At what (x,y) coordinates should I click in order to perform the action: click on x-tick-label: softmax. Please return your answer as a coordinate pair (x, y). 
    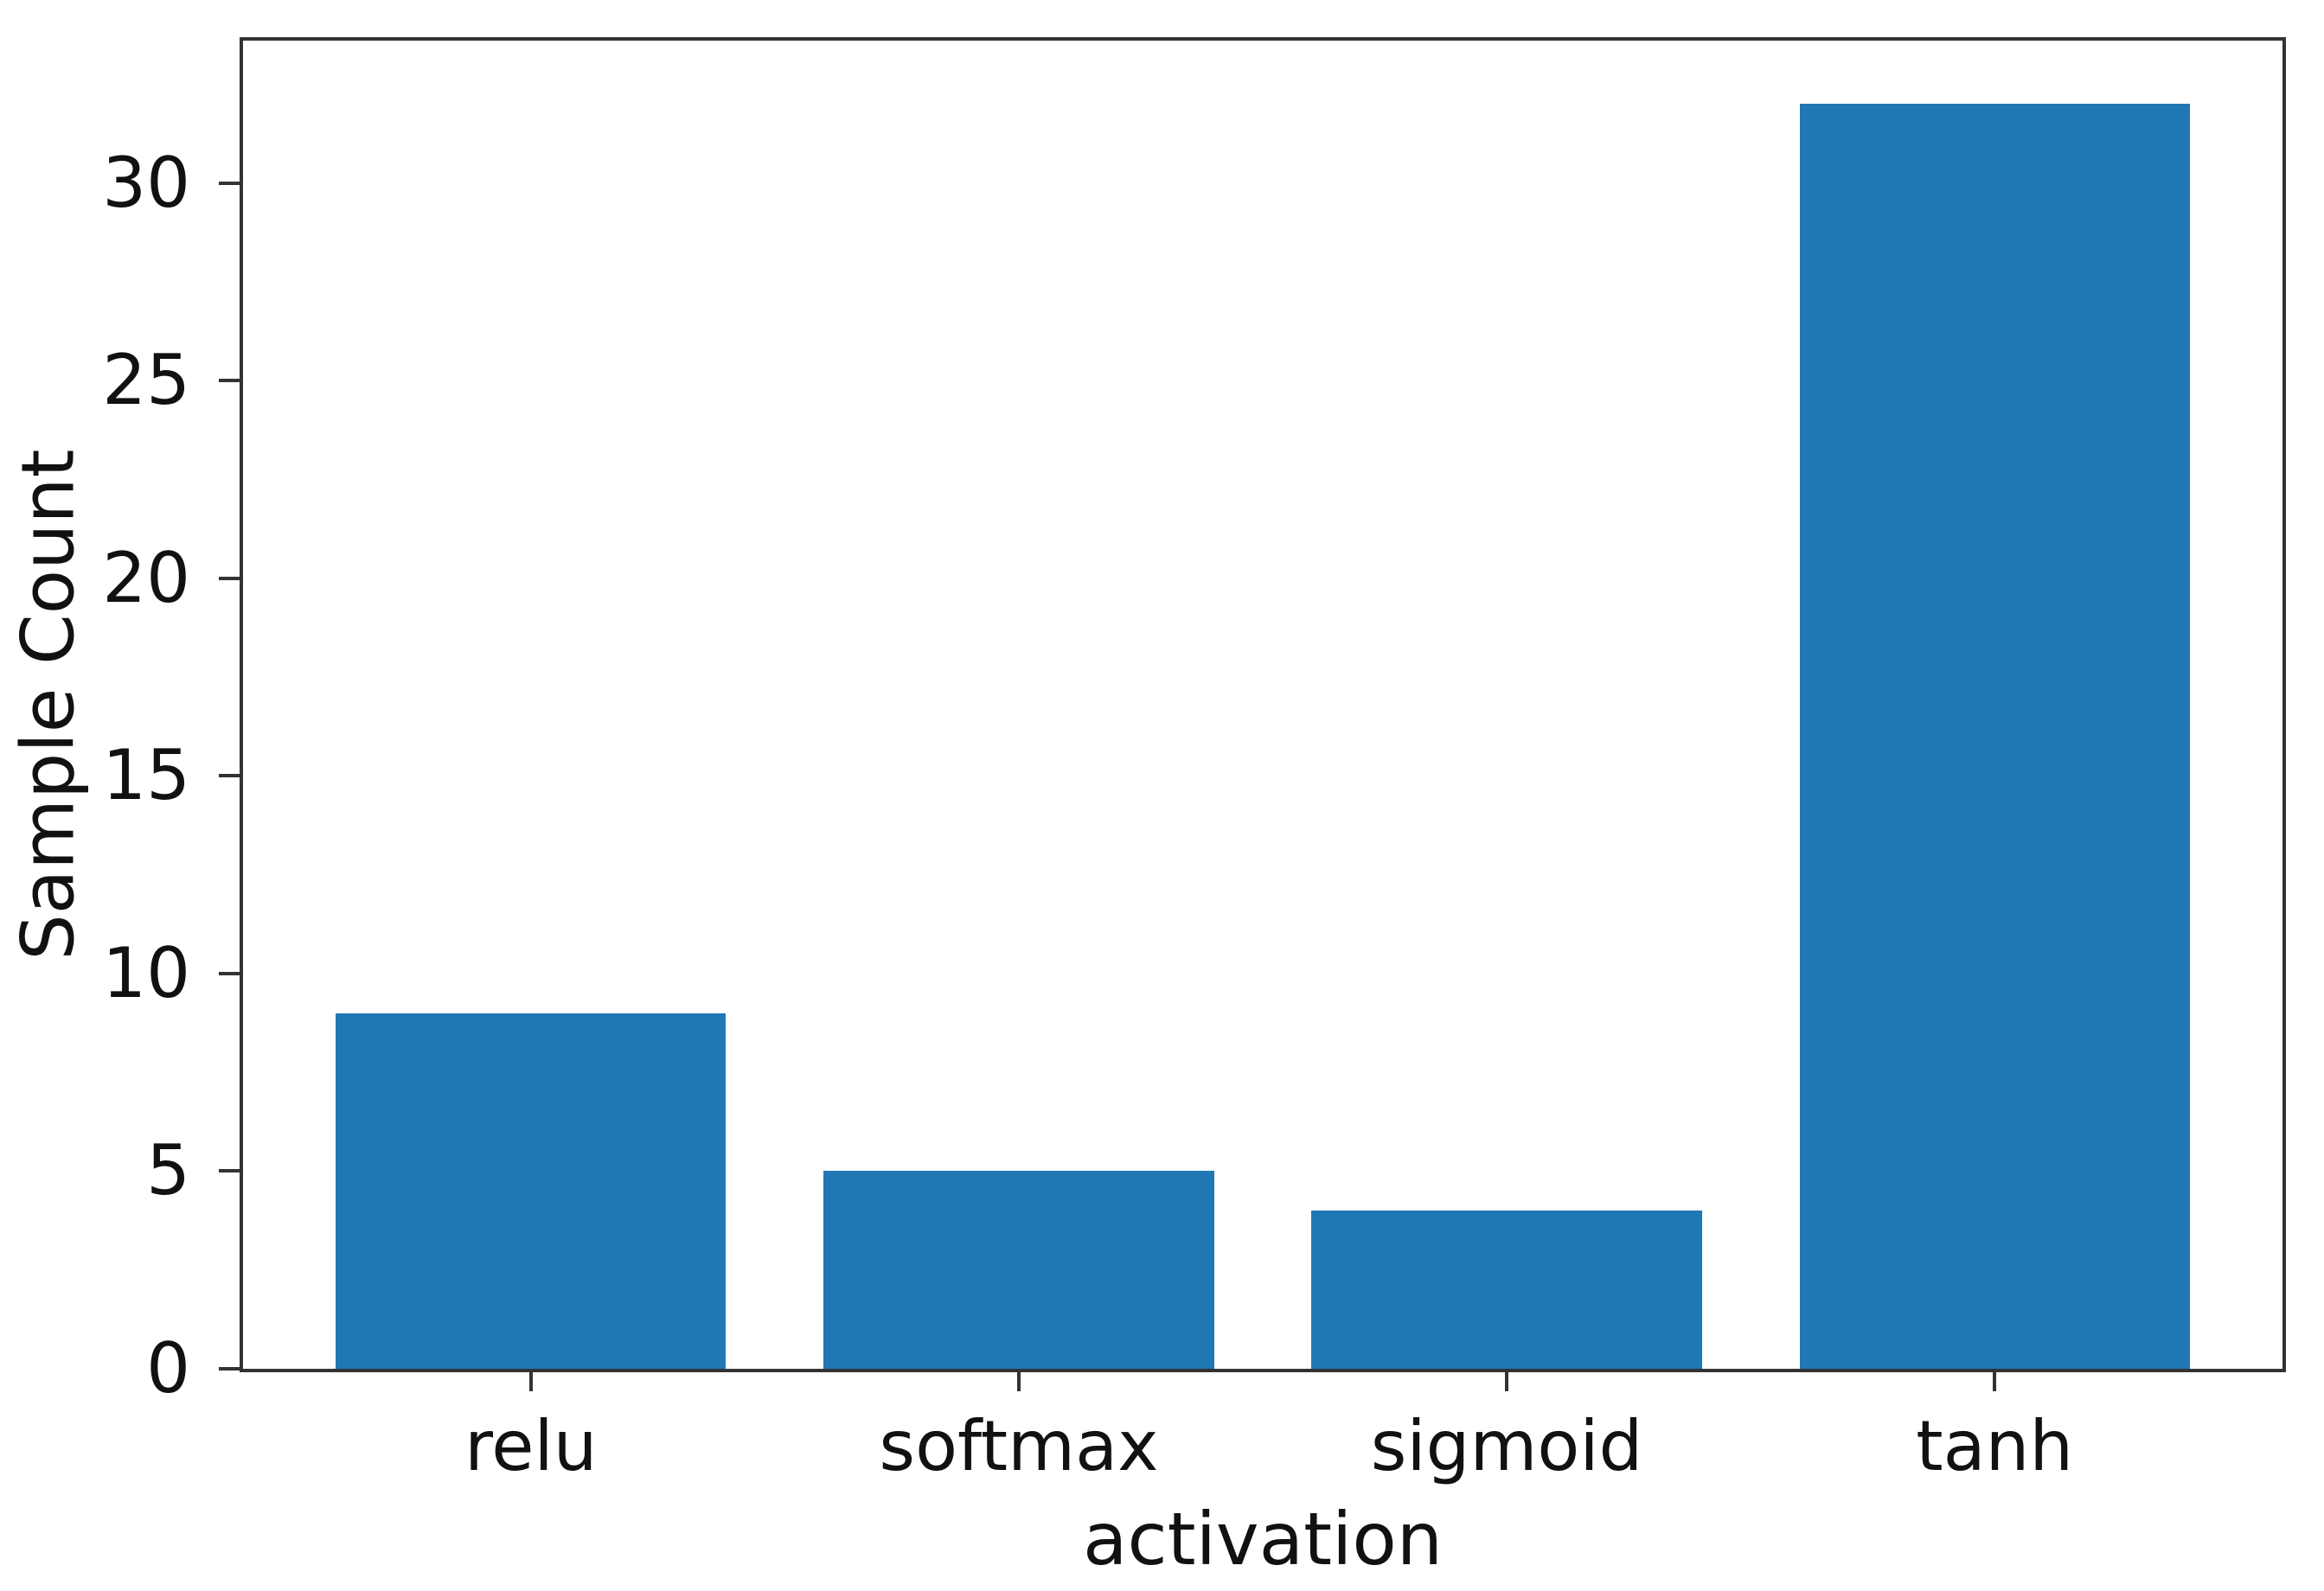
    Looking at the image, I should click on (1019, 1446).